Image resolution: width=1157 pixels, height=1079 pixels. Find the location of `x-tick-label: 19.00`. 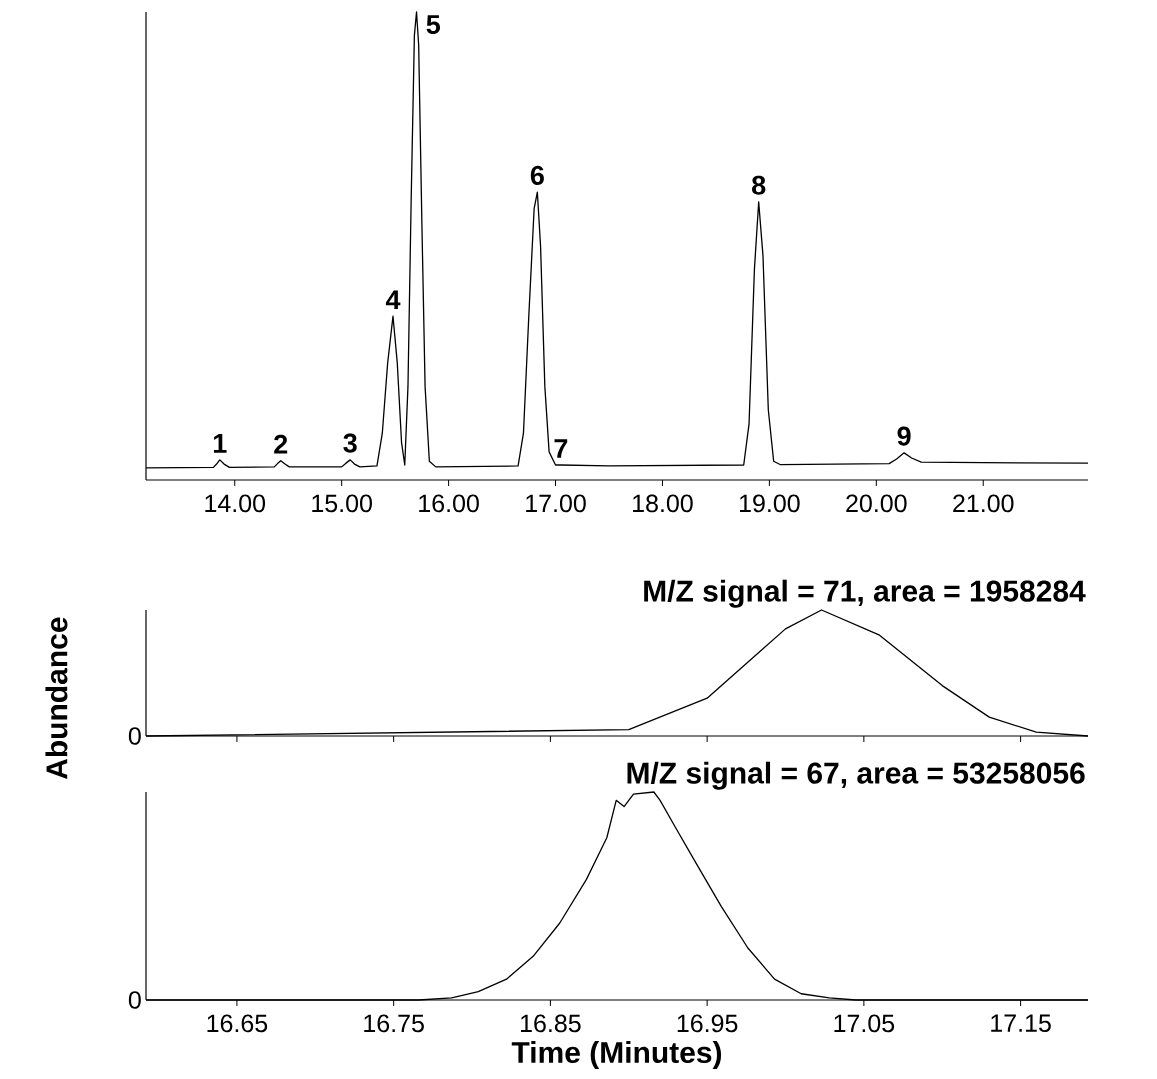

x-tick-label: 19.00 is located at coordinates (769, 503).